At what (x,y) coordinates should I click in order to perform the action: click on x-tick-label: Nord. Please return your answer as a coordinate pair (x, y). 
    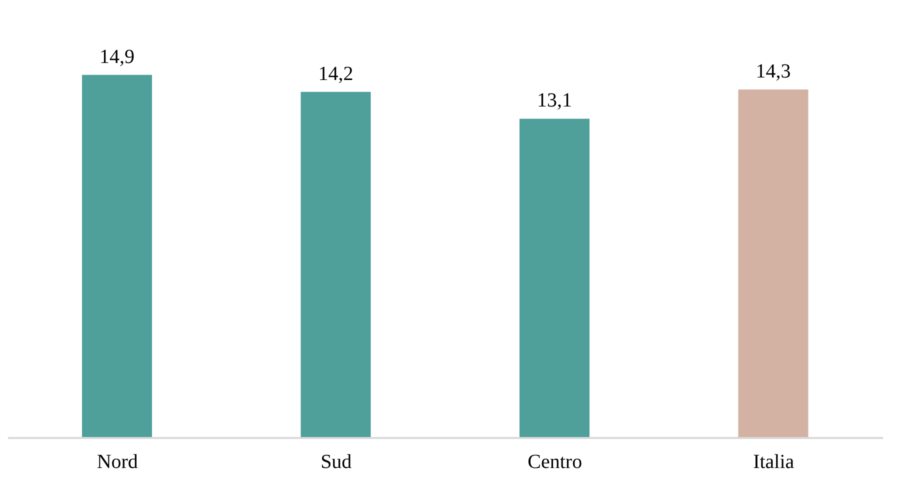
    Looking at the image, I should click on (117, 462).